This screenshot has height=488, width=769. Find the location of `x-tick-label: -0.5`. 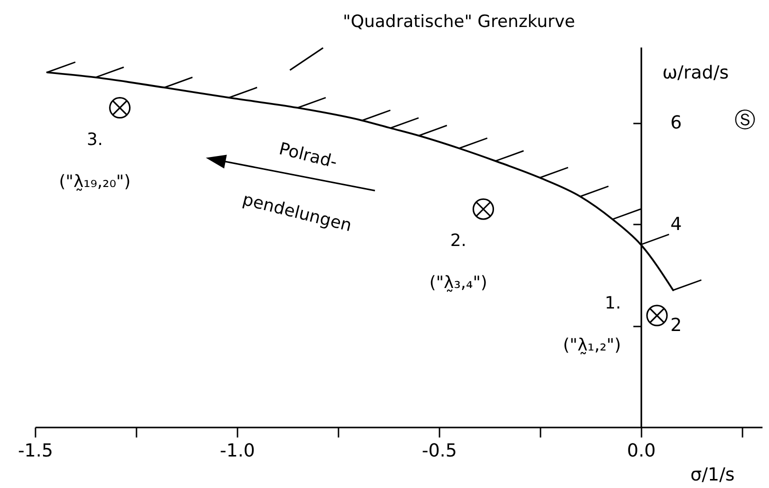

x-tick-label: -0.5 is located at coordinates (439, 451).